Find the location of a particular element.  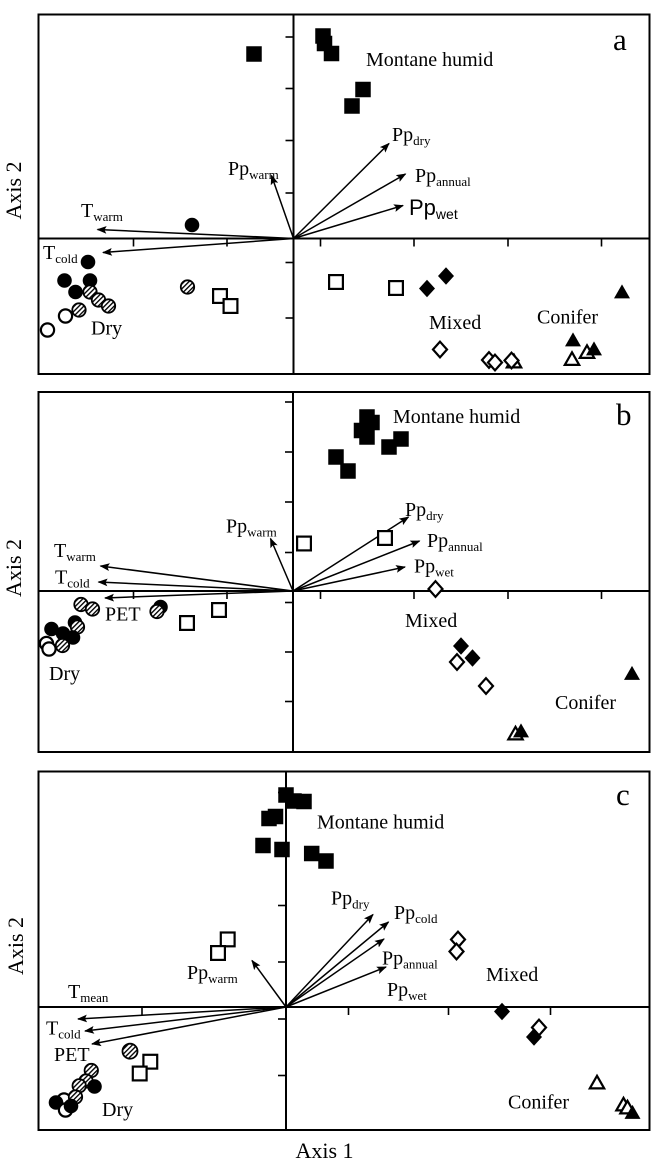

svg-text: Axis 1 is located at coordinates (324, 1150).